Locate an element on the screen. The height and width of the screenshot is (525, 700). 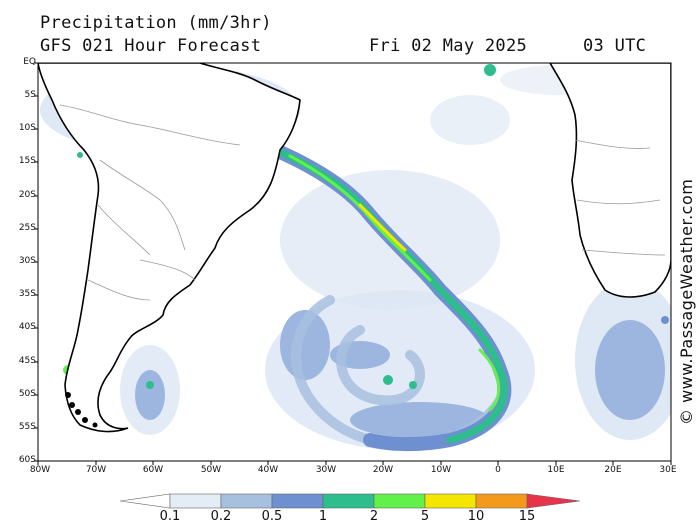
tierra-del-fuego is located at coordinates (81, 410).